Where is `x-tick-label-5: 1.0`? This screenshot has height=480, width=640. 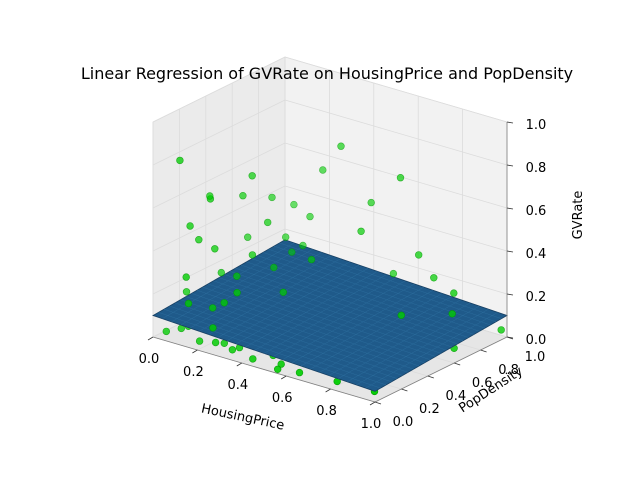 x-tick-label-5: 1.0 is located at coordinates (371, 424).